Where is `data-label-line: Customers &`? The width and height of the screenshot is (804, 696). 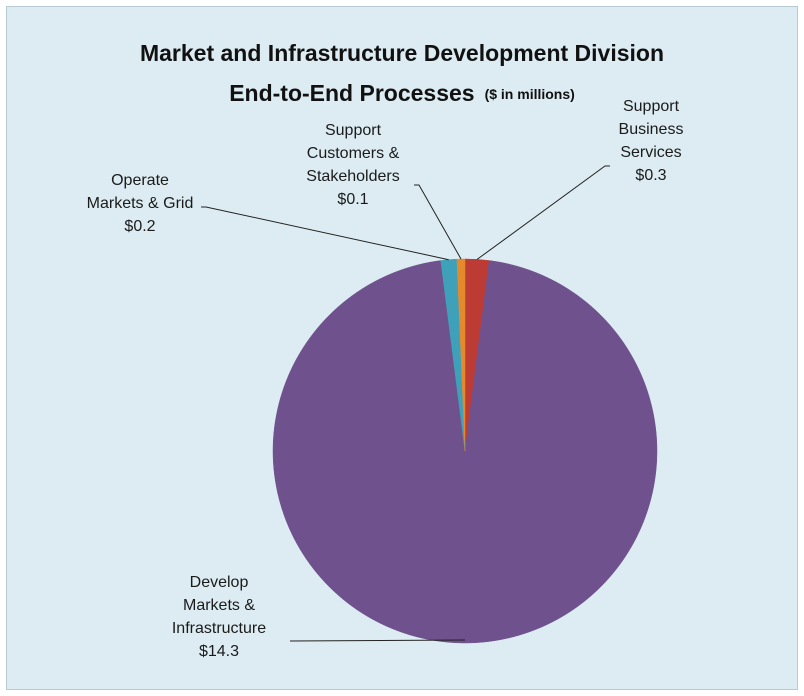
data-label-line: Customers & is located at coordinates (353, 153).